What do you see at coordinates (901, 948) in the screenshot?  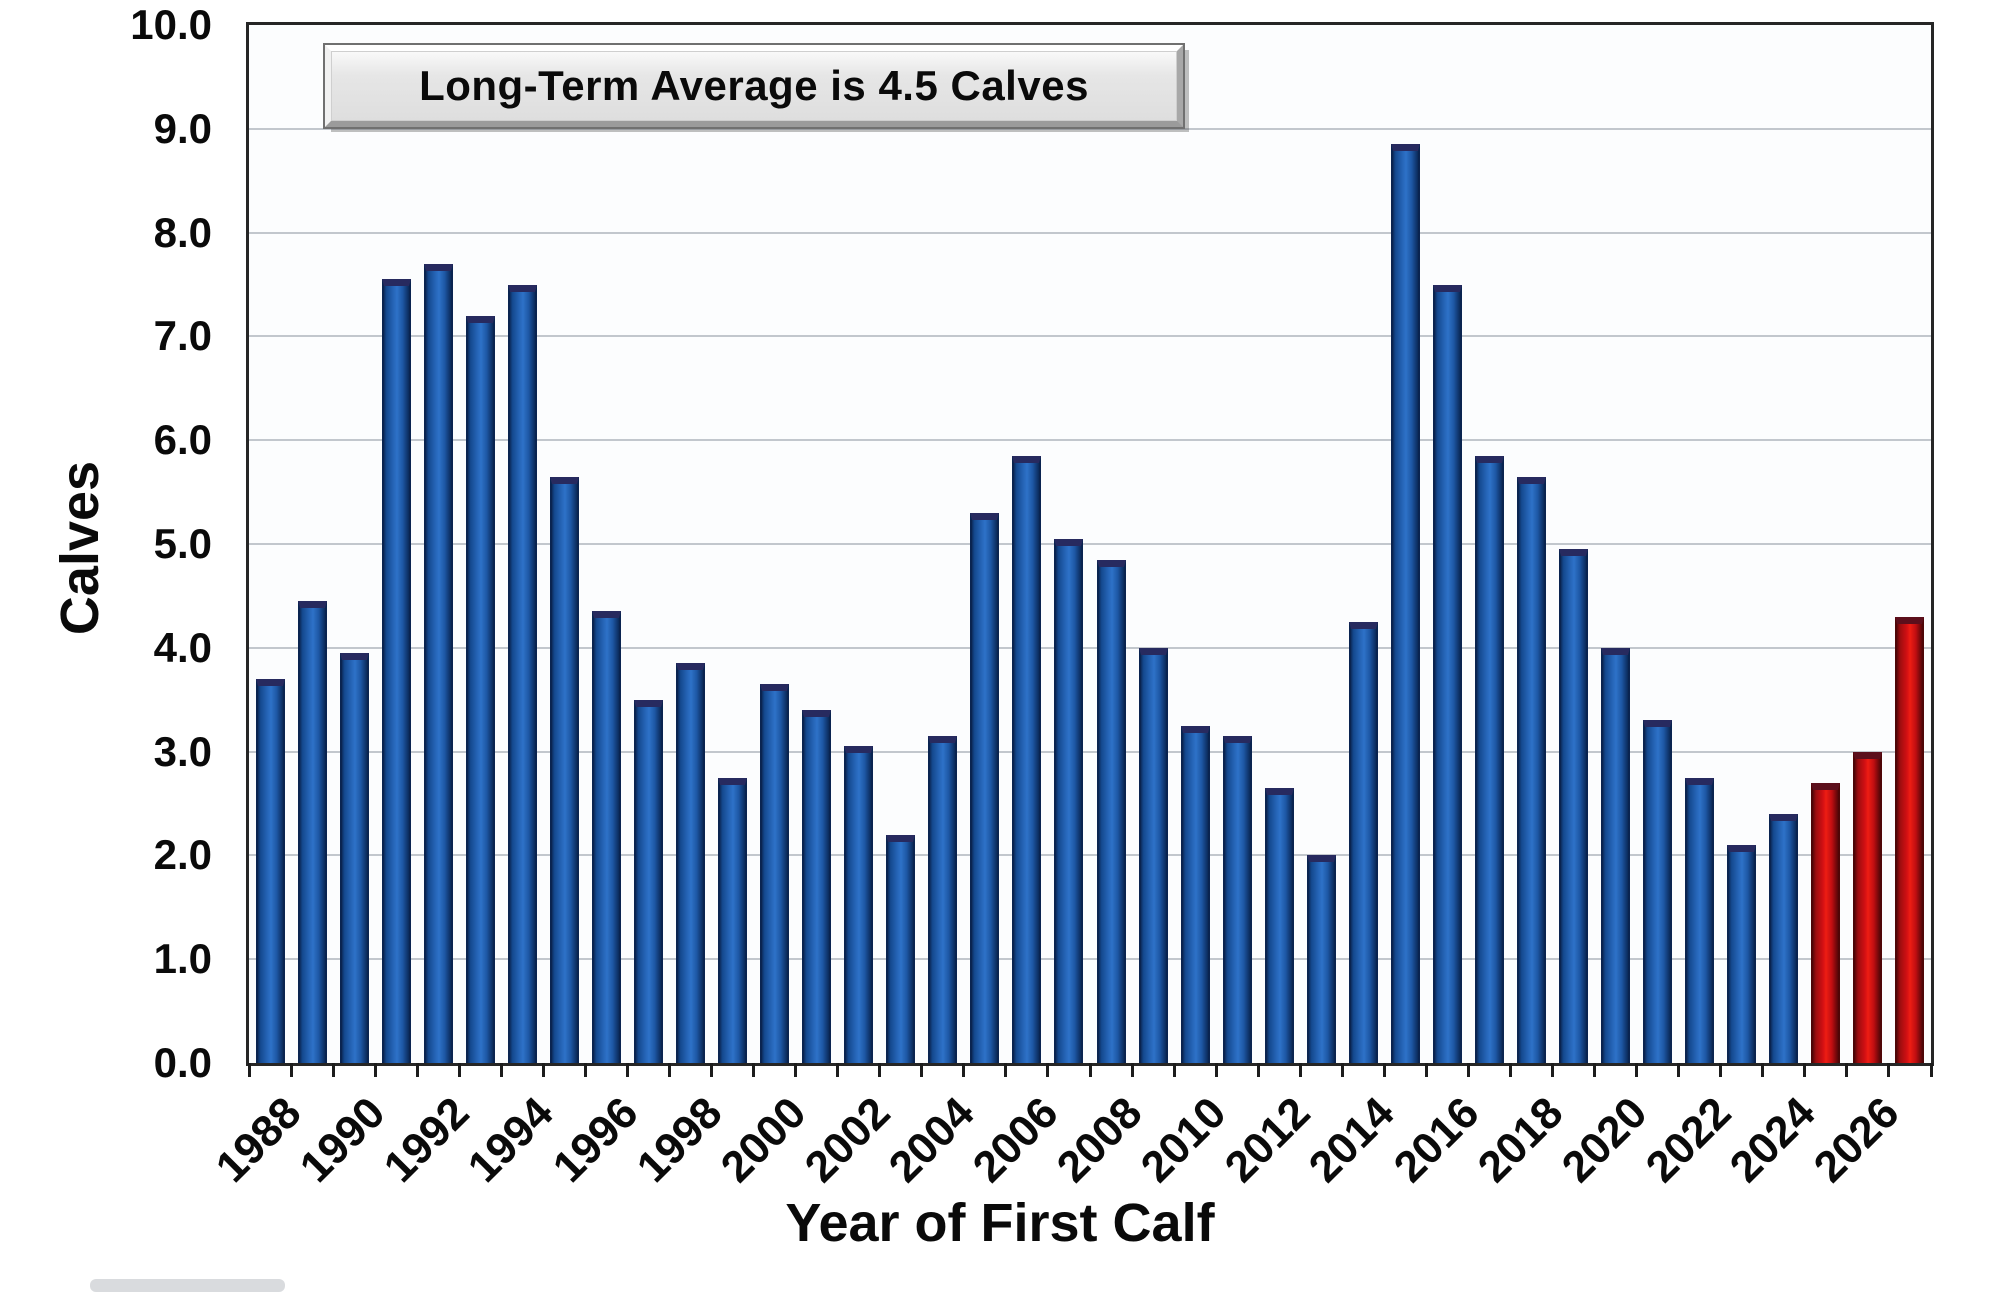 I see `bar-2003` at bounding box center [901, 948].